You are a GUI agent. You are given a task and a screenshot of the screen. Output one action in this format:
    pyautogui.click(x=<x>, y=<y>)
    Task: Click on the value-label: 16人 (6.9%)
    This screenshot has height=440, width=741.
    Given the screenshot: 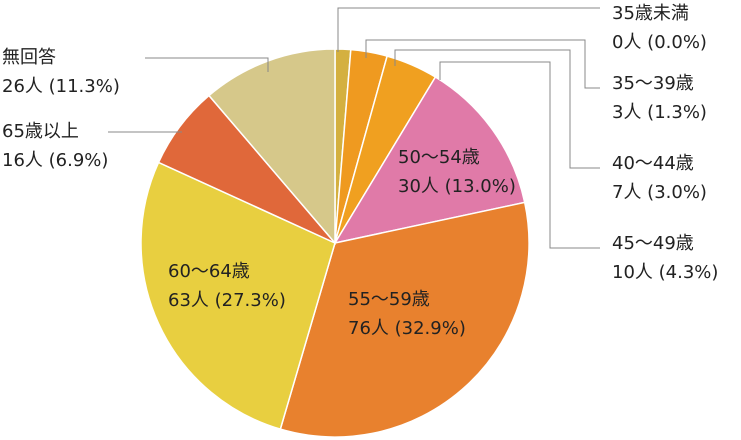 What is the action you would take?
    pyautogui.click(x=55, y=160)
    